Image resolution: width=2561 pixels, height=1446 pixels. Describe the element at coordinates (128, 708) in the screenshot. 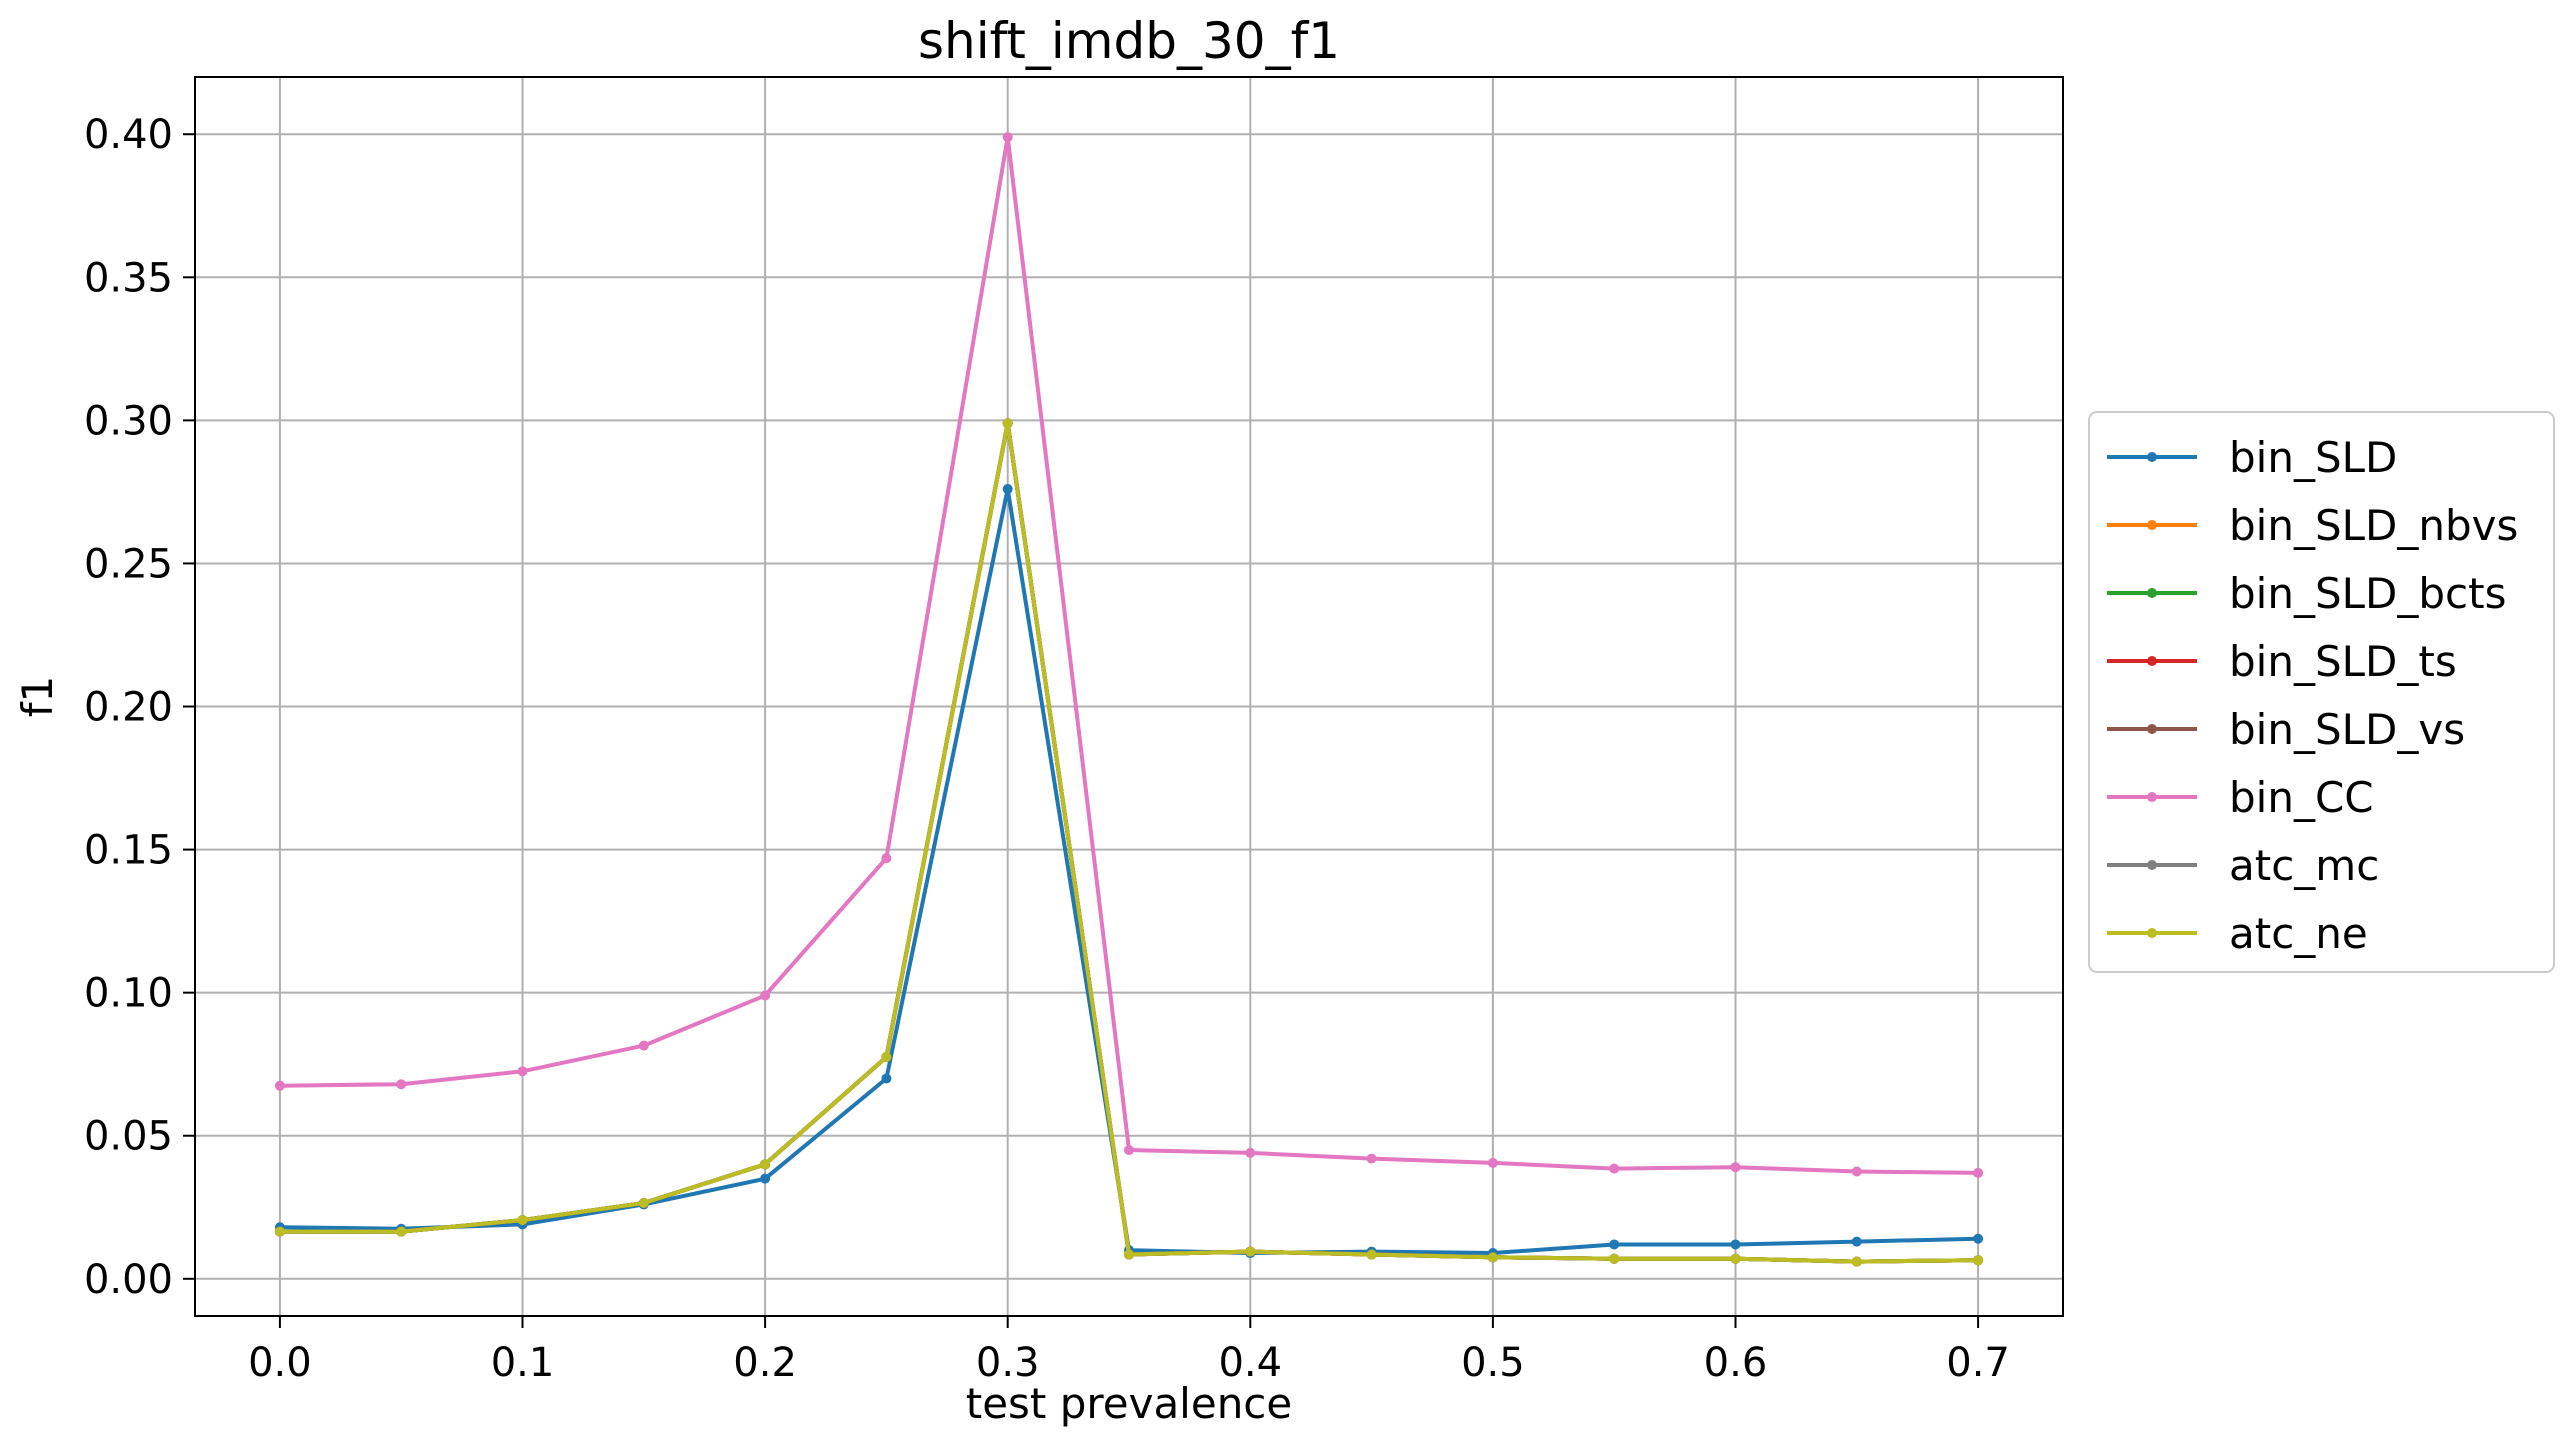

I see `y-tick-label: 0.20` at that location.